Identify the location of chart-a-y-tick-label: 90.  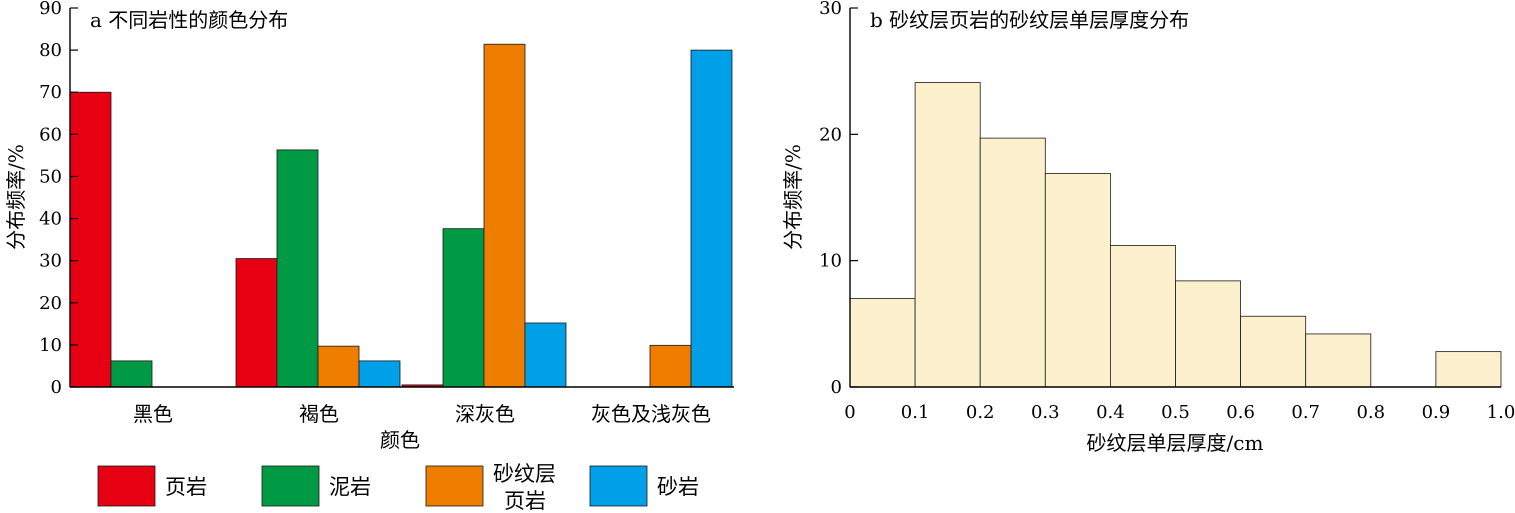
(50, 9).